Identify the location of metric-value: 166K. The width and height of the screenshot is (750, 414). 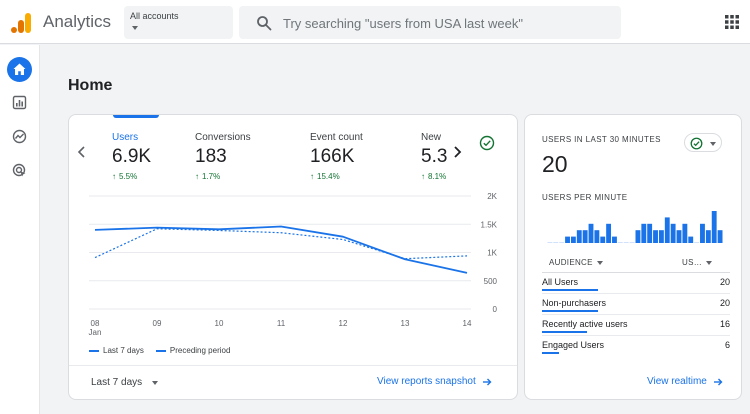
(332, 156).